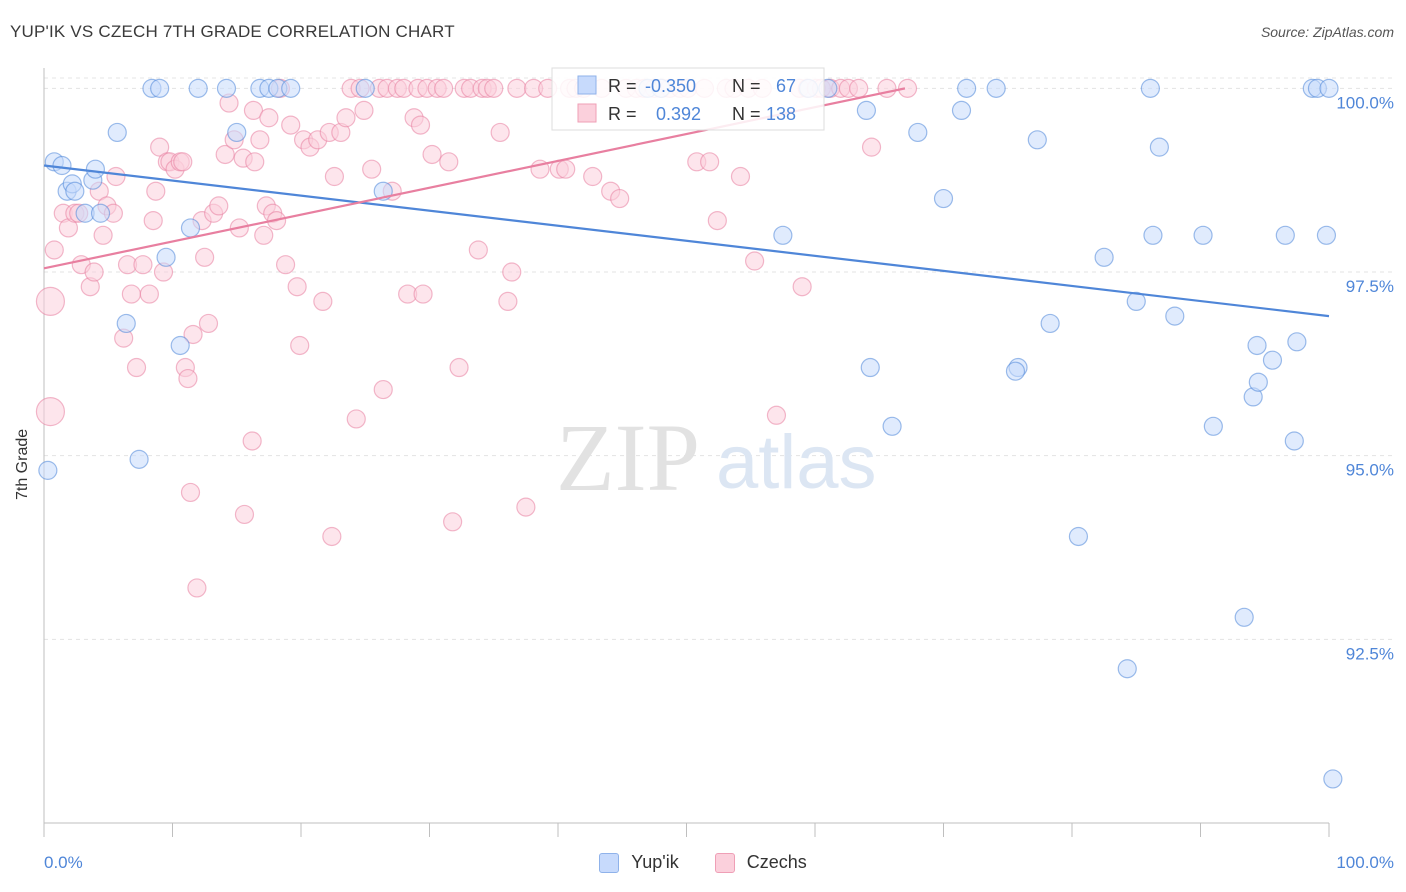 This screenshot has height=892, width=1406. What do you see at coordinates (609, 862) in the screenshot?
I see `legend-swatch-yupik` at bounding box center [609, 862].